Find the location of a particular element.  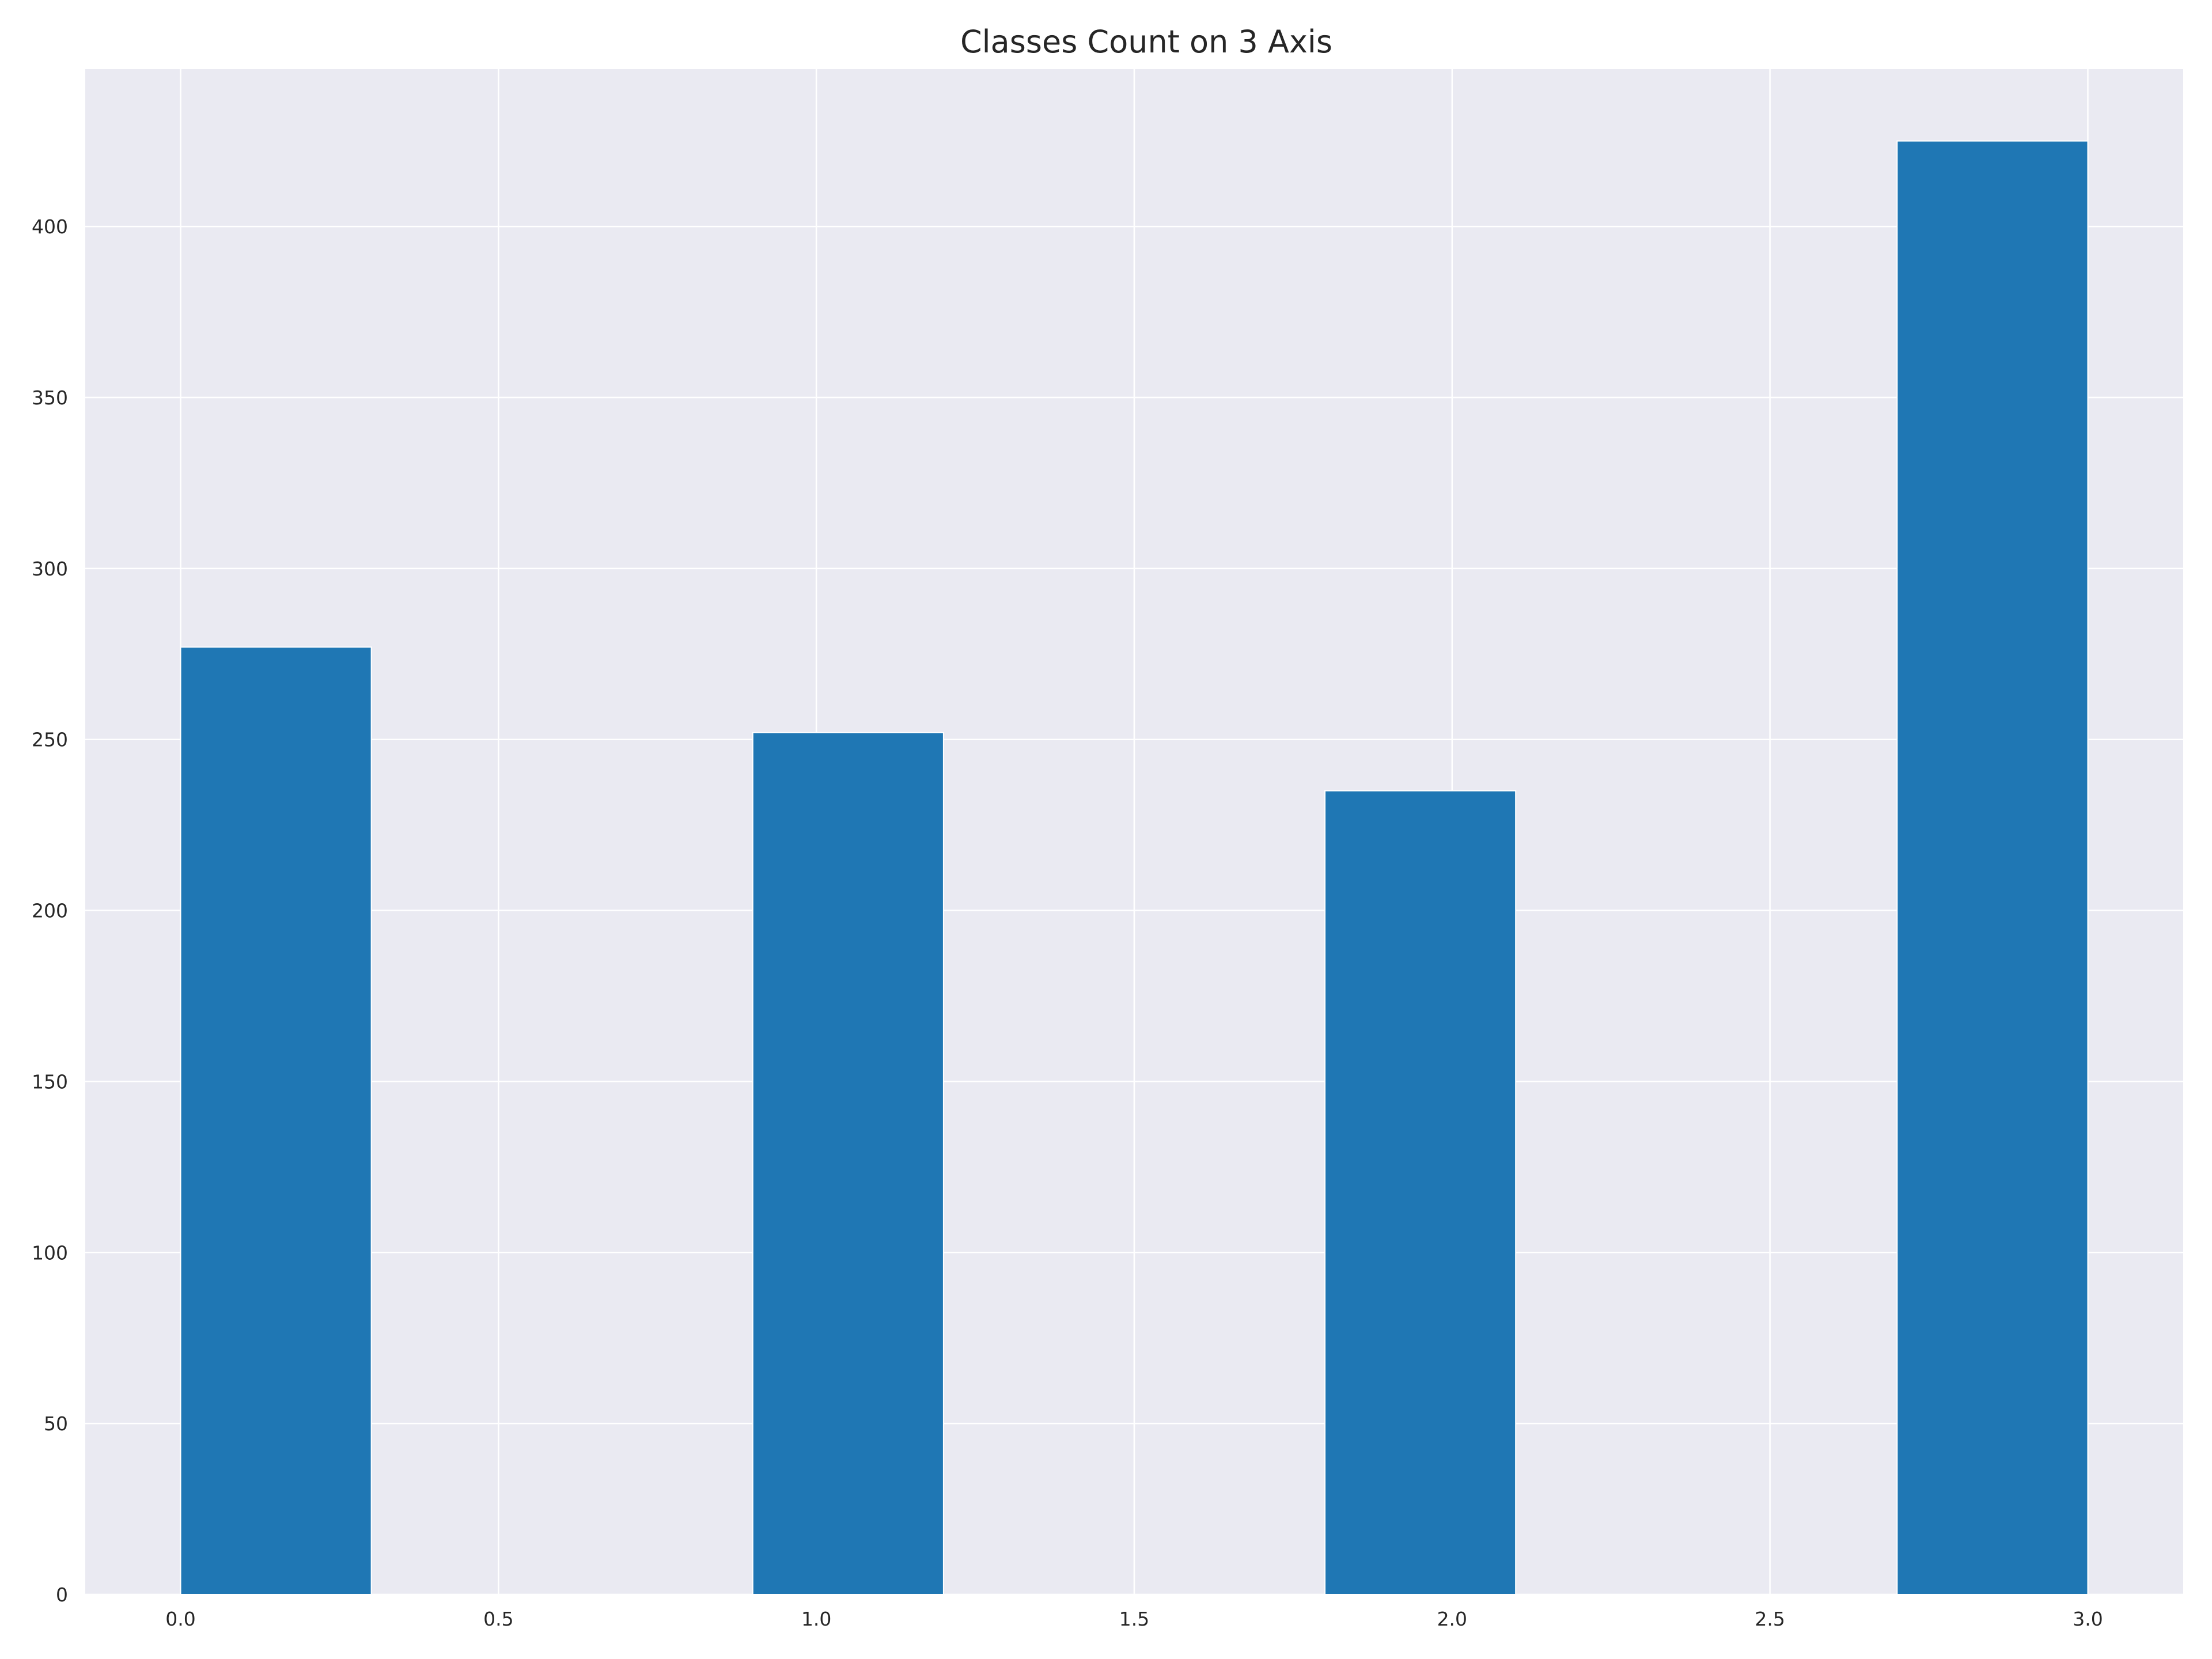

y-tick-label: 200 is located at coordinates (50, 911).